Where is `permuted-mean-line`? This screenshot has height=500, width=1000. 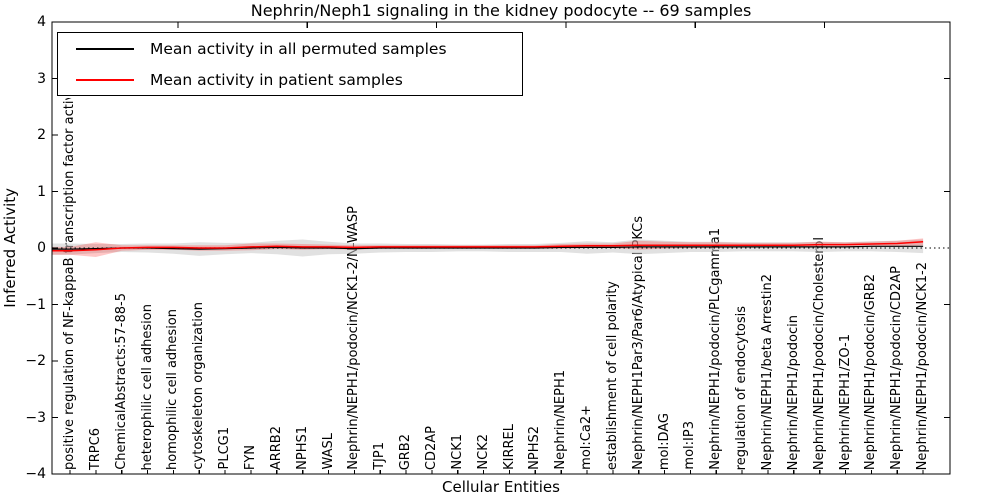
permuted-mean-line is located at coordinates (488, 247).